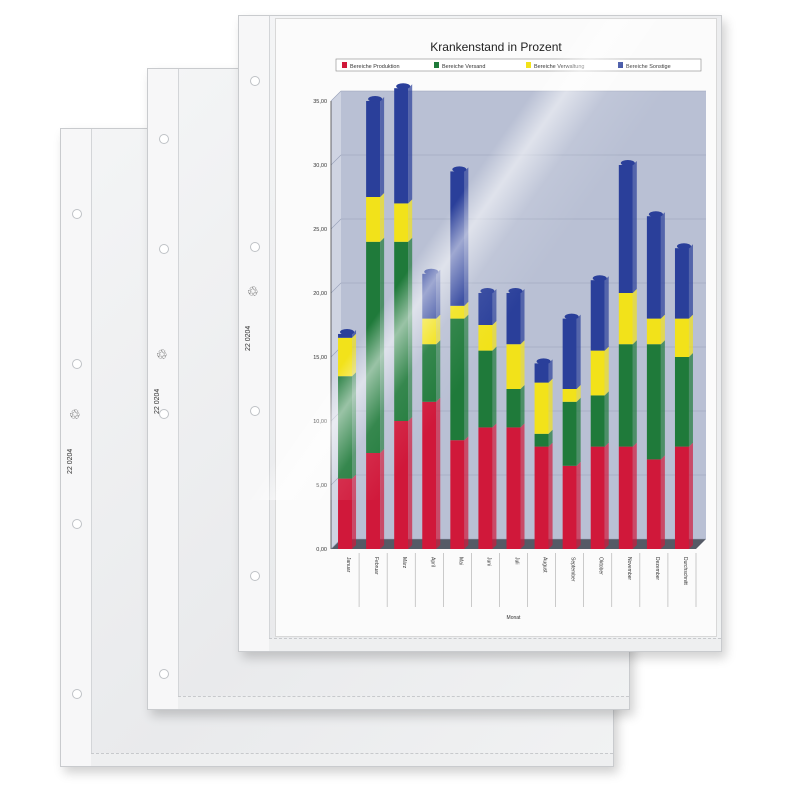  Describe the element at coordinates (629, 568) in the screenshot. I see `x-tick-label: November` at that location.